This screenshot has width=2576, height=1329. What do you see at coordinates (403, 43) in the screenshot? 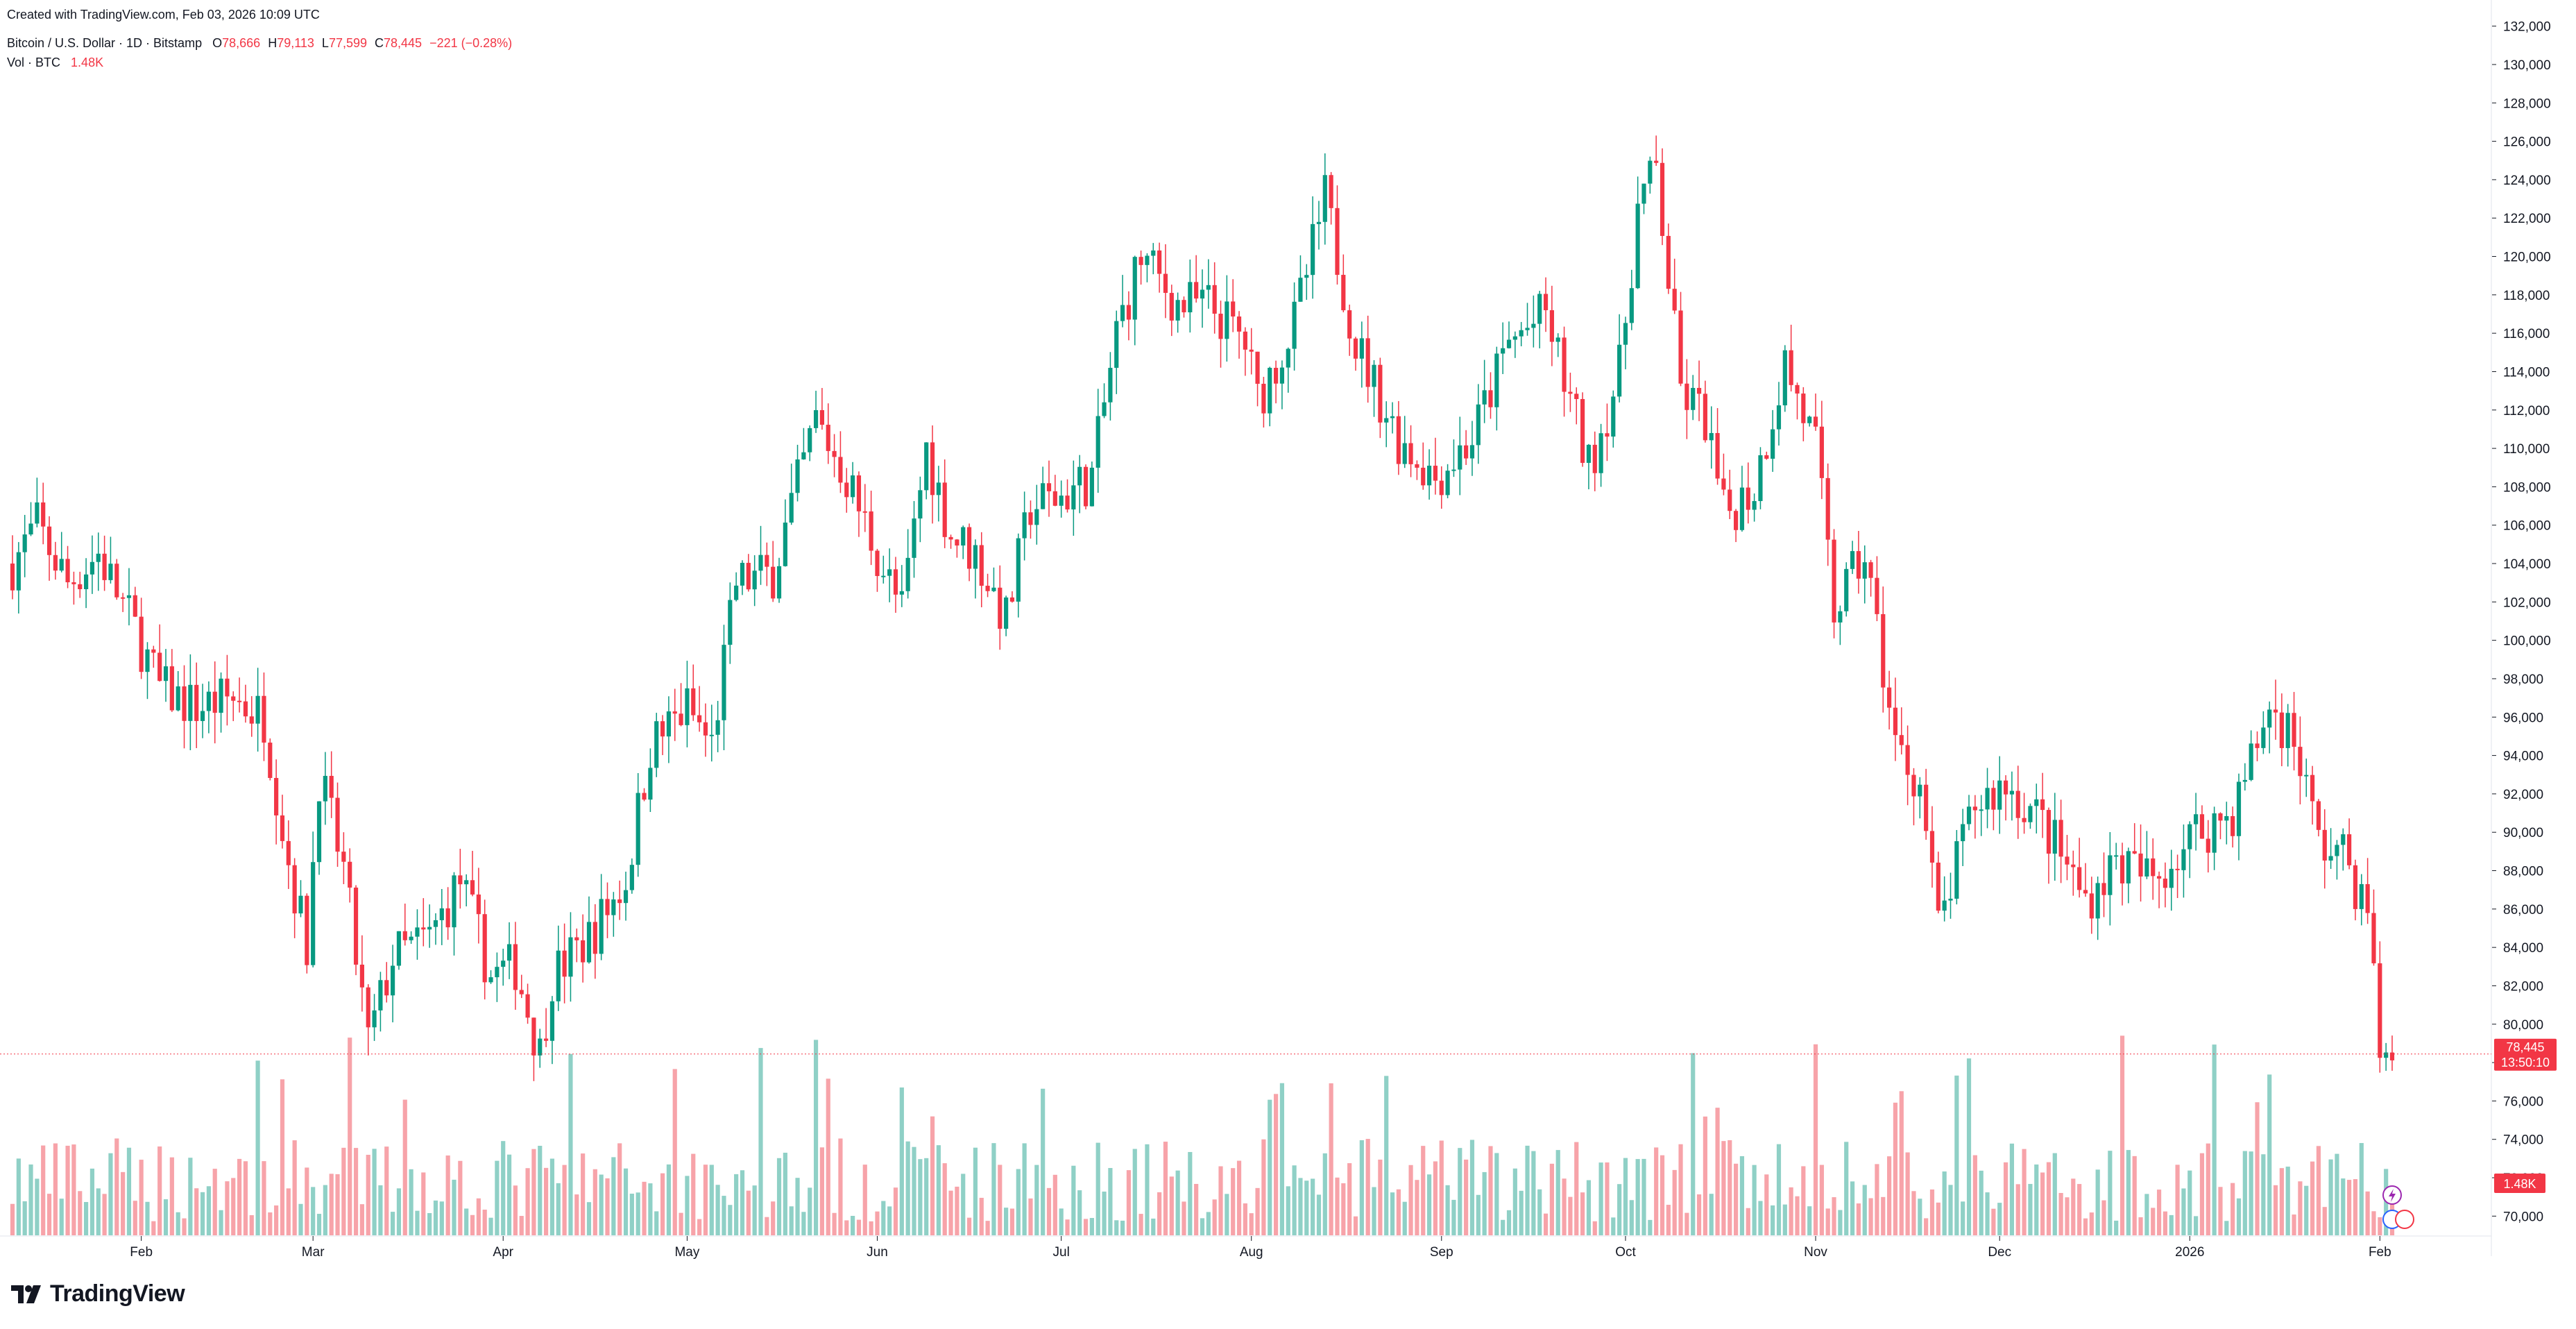
I see `close-value: 78,445` at bounding box center [403, 43].